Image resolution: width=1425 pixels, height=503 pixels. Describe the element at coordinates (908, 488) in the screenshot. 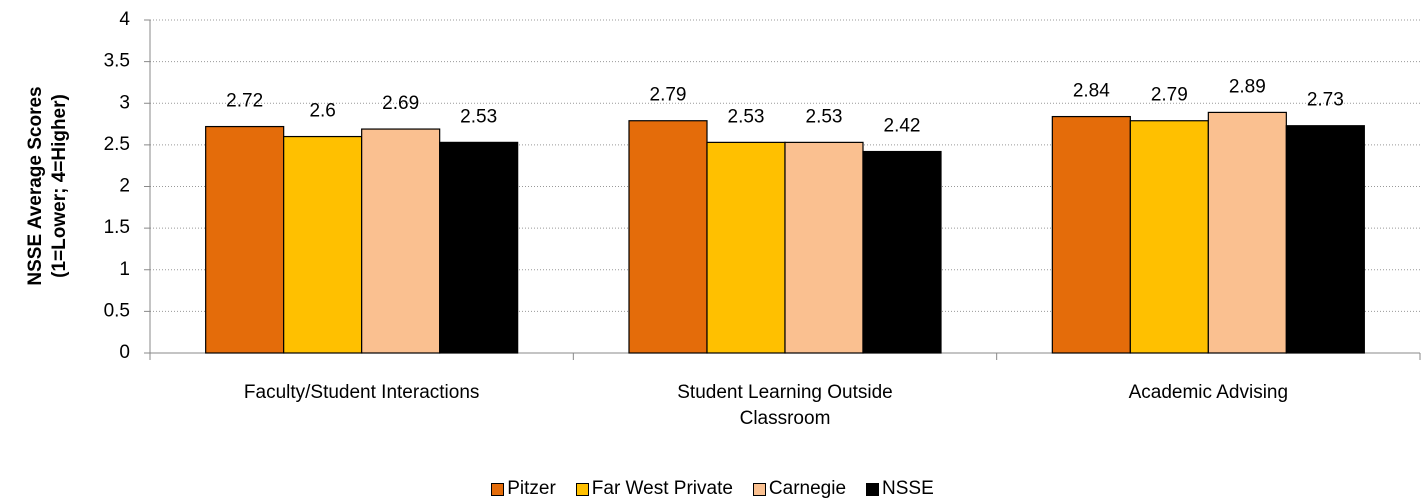

I see `legend-label: NSSE` at that location.